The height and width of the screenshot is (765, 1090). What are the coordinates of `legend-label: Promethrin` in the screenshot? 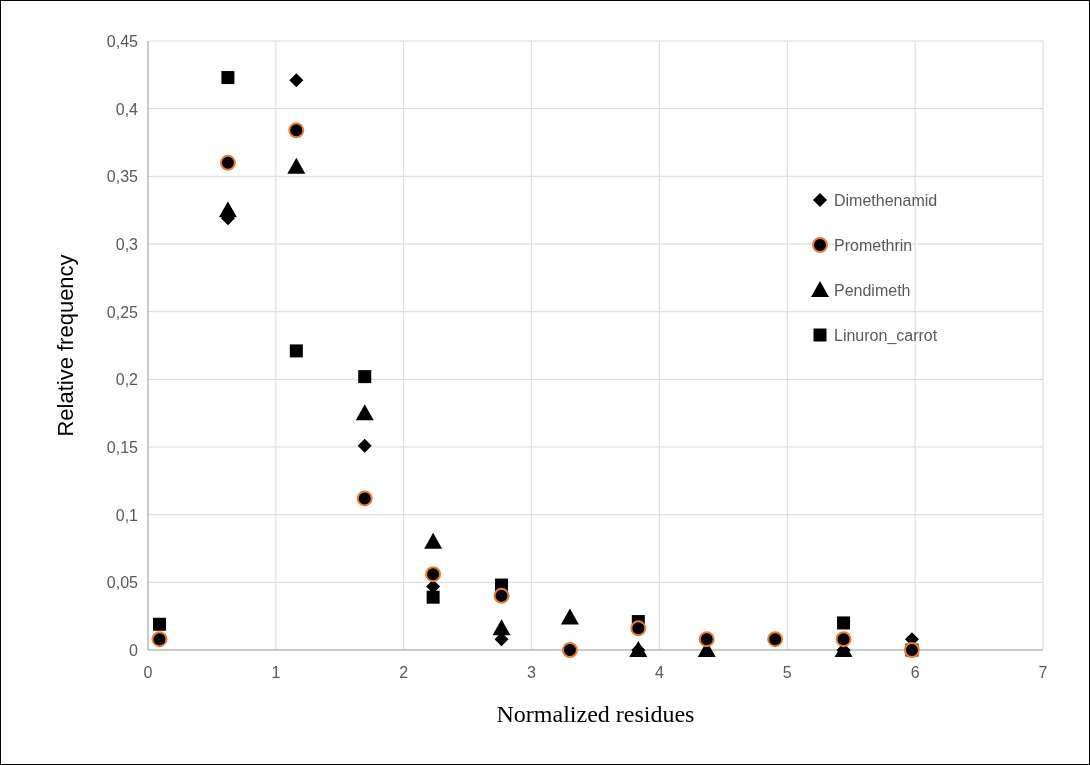 It's located at (873, 245).